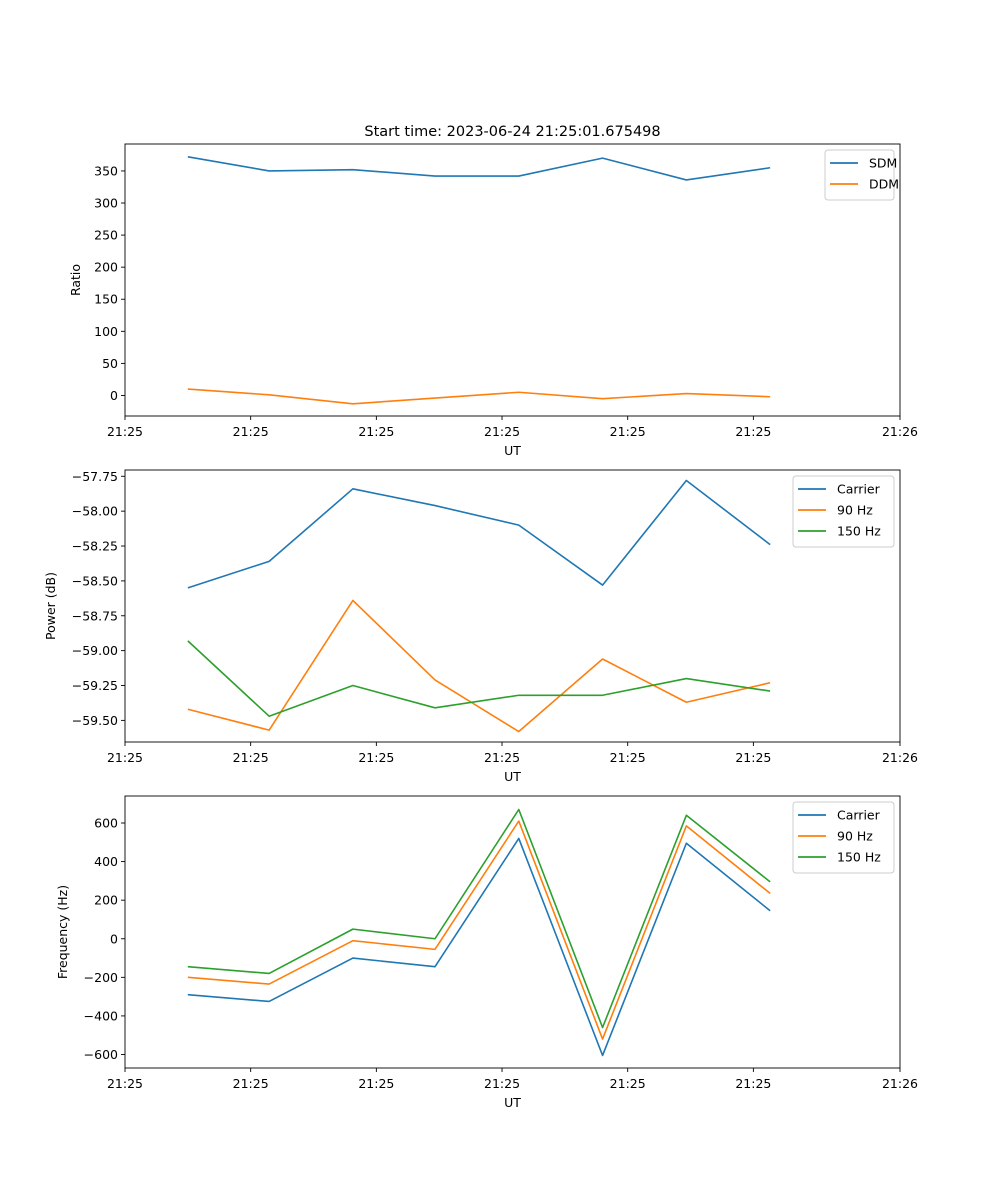  Describe the element at coordinates (884, 184) in the screenshot. I see `legend-entry: DDM` at that location.